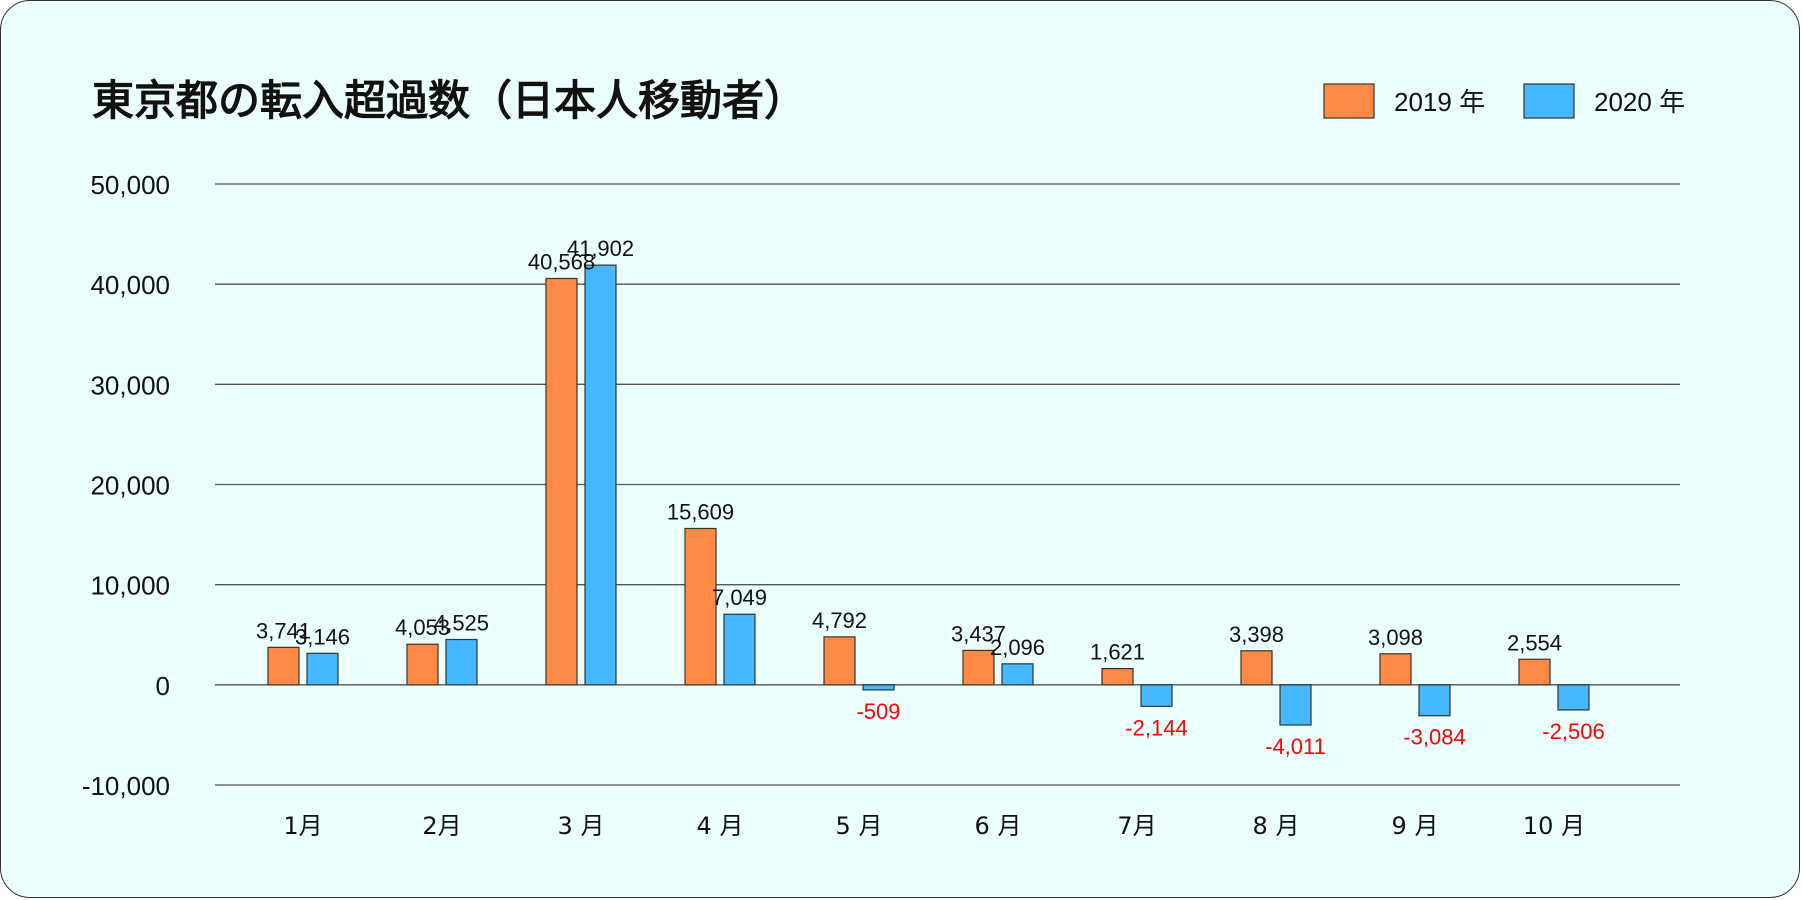 The width and height of the screenshot is (1802, 900). What do you see at coordinates (302, 826) in the screenshot?
I see `x-tick-label: 1月` at bounding box center [302, 826].